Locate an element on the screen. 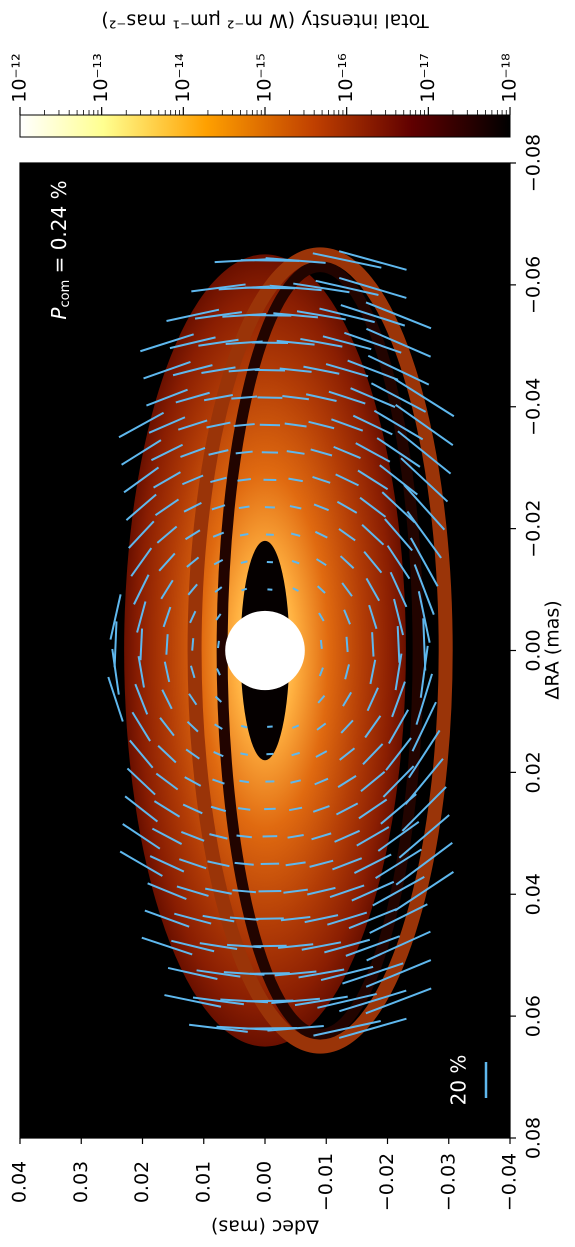 The height and width of the screenshot is (1247, 575). x-tick-label: −0.04 is located at coordinates (534, 407).